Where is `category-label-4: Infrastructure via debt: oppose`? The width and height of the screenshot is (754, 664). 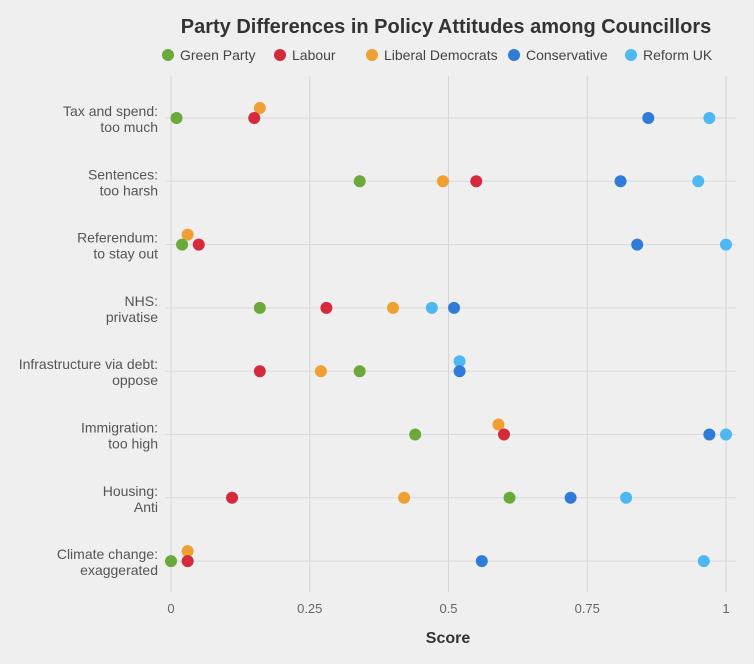
category-label-4: Infrastructure via debt: oppose is located at coordinates (89, 372).